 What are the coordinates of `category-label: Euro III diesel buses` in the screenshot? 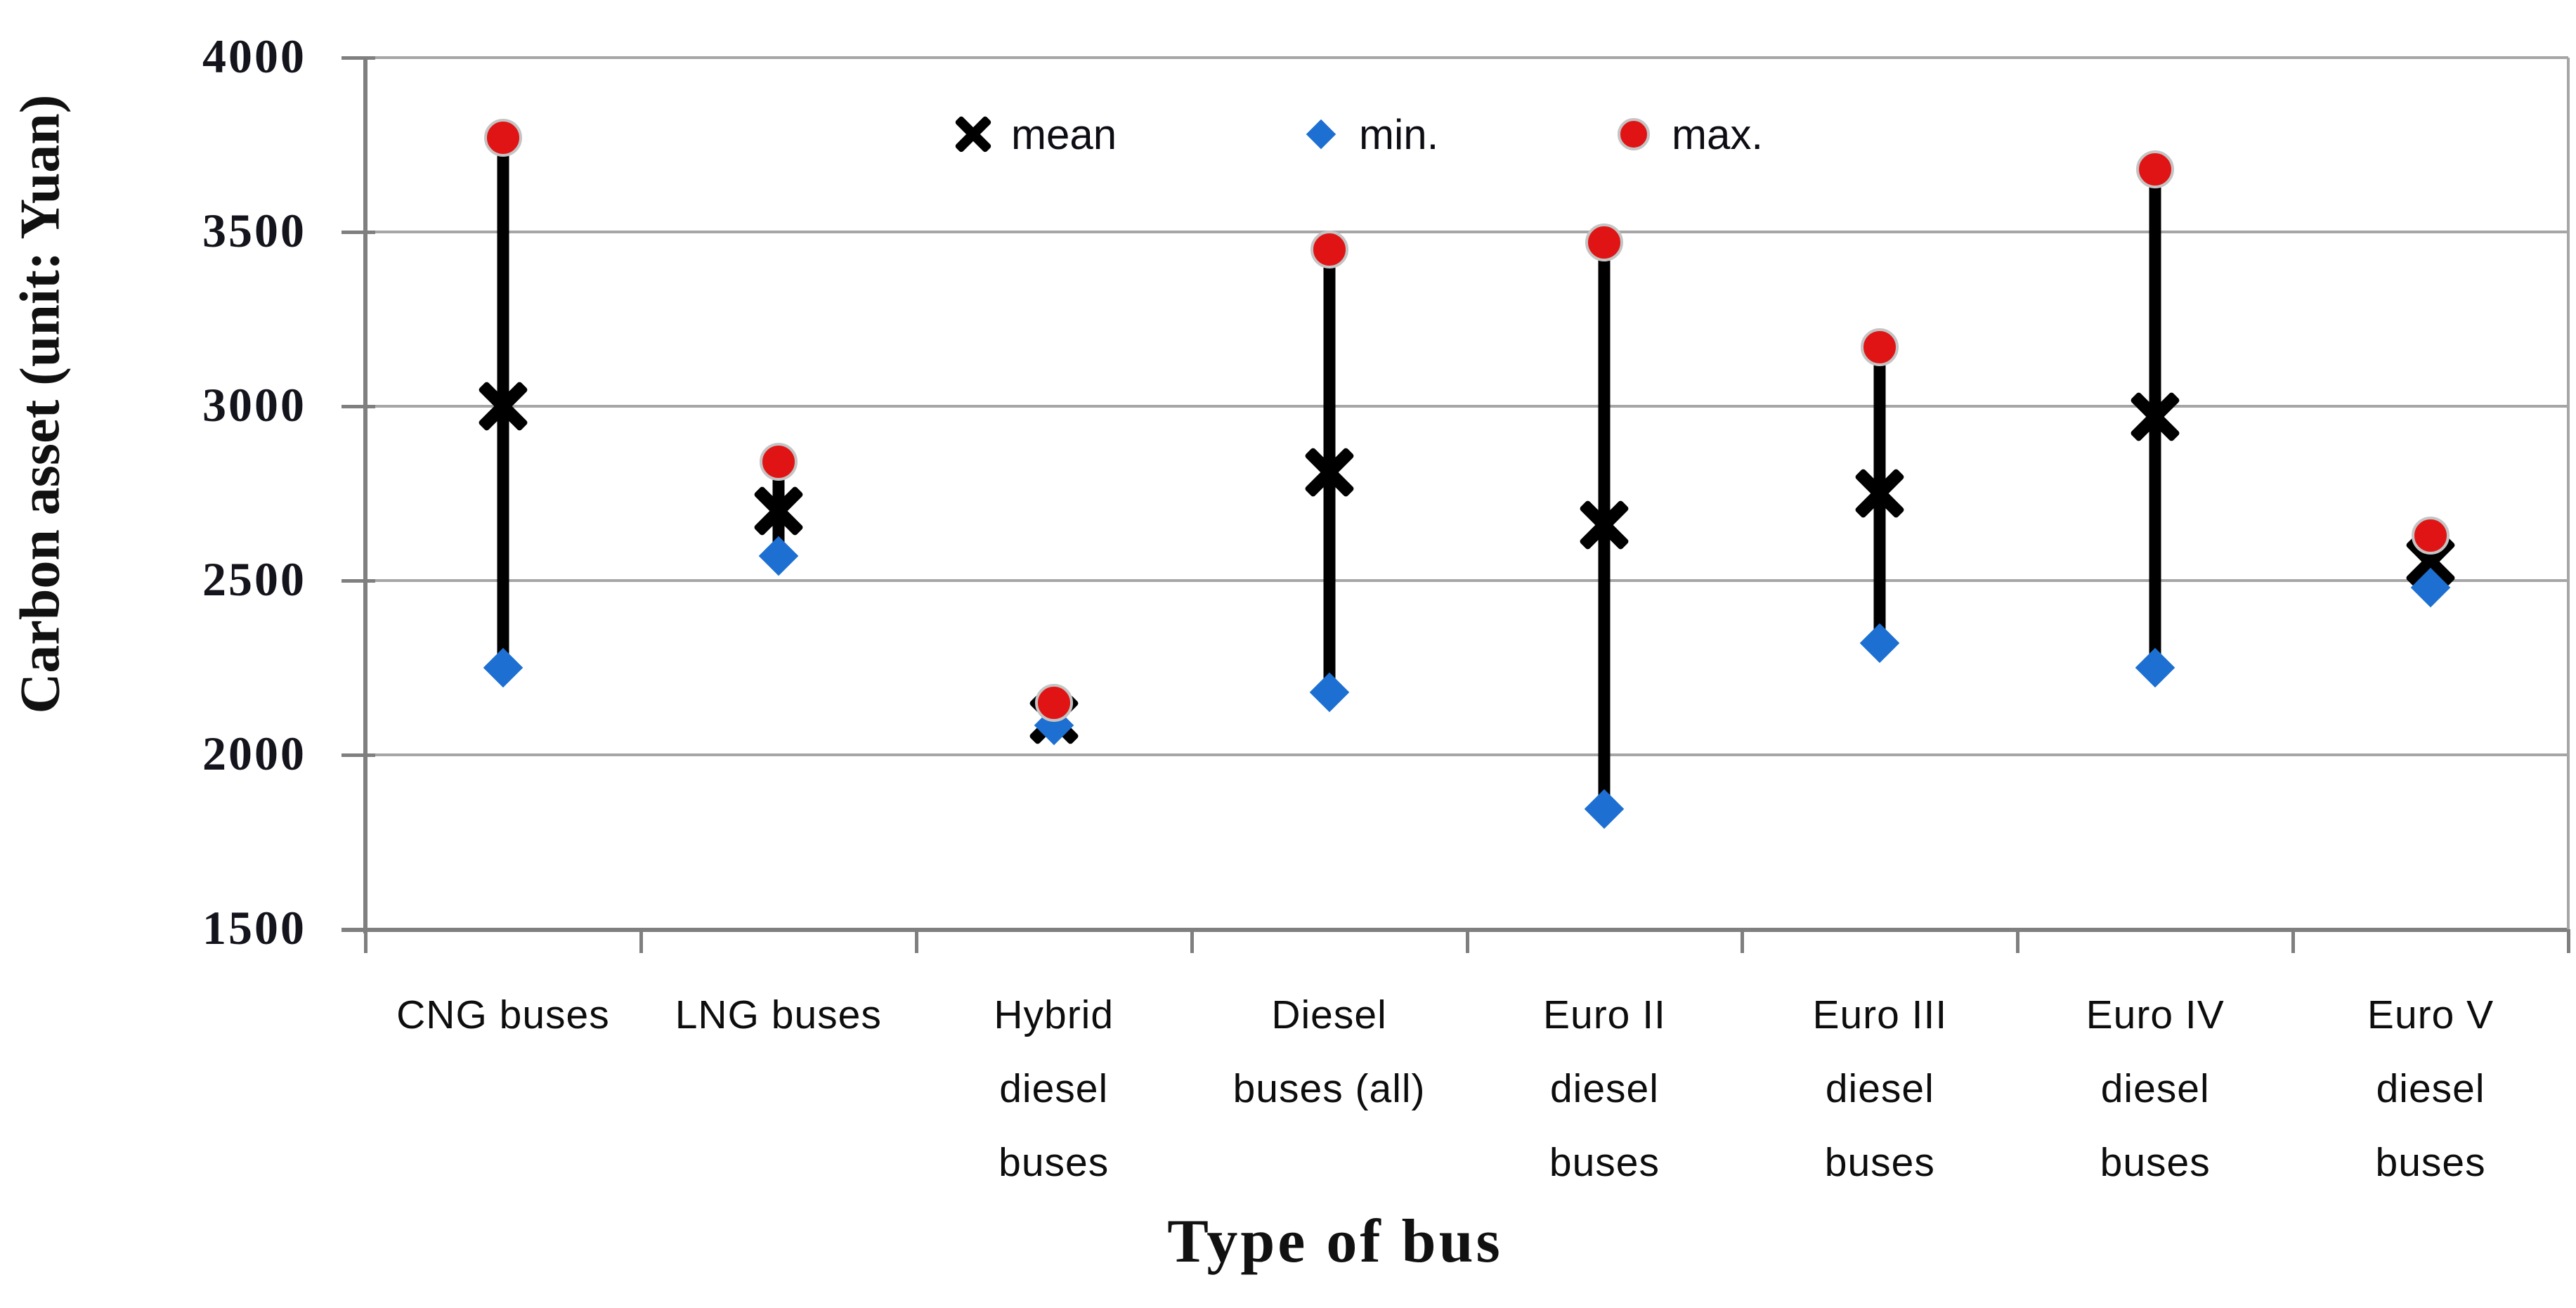 It's located at (1879, 1089).